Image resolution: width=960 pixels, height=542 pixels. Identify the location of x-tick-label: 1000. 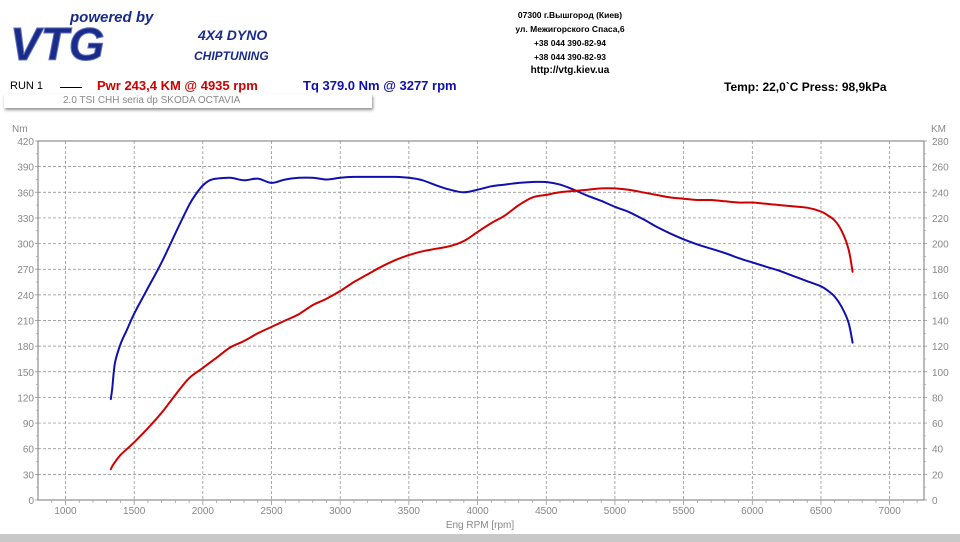
(65, 511).